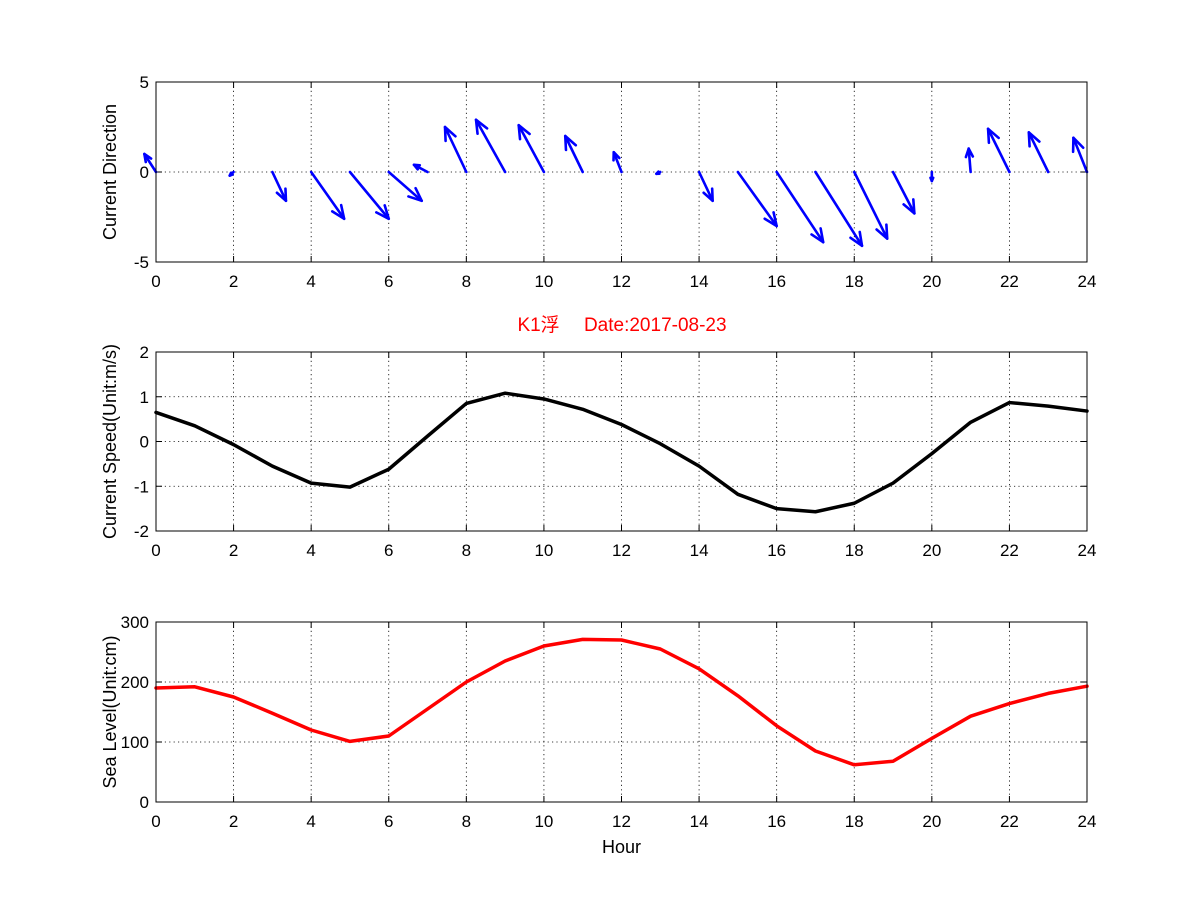 This screenshot has width=1201, height=901. Describe the element at coordinates (144, 352) in the screenshot. I see `y-tick-label: 2` at that location.